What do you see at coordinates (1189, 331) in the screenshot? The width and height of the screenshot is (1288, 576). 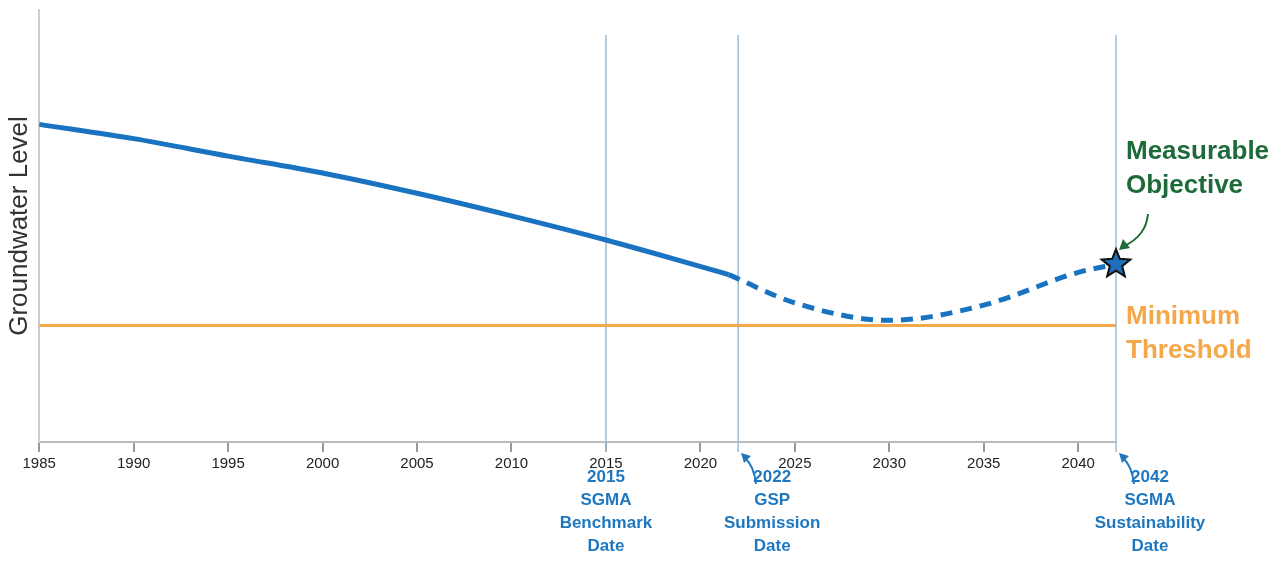 I see `ref-line-label: Minimum Threshold` at bounding box center [1189, 331].